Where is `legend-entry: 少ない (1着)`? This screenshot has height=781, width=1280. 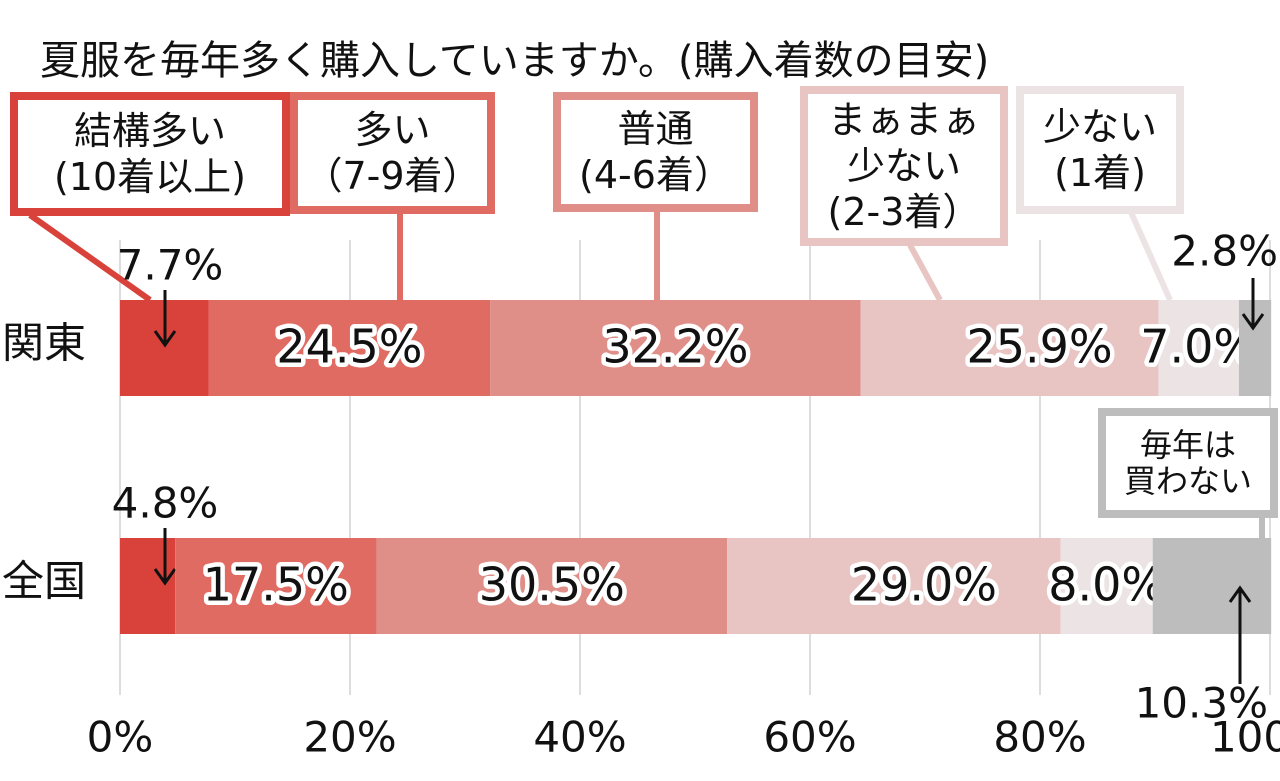
legend-entry: 少ない (1着) is located at coordinates (1100, 150).